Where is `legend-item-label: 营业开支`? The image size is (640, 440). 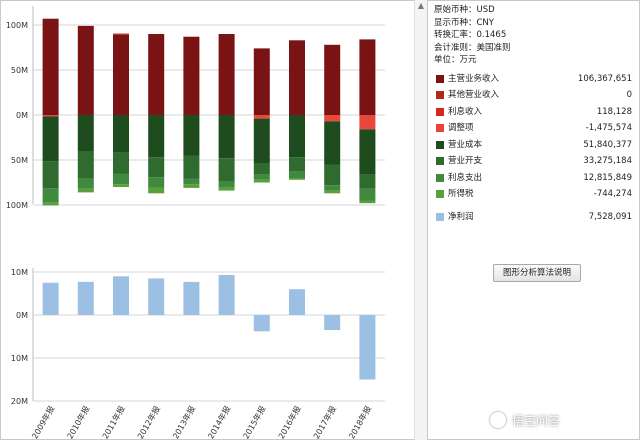 legend-item-label: 营业开支 is located at coordinates (465, 161).